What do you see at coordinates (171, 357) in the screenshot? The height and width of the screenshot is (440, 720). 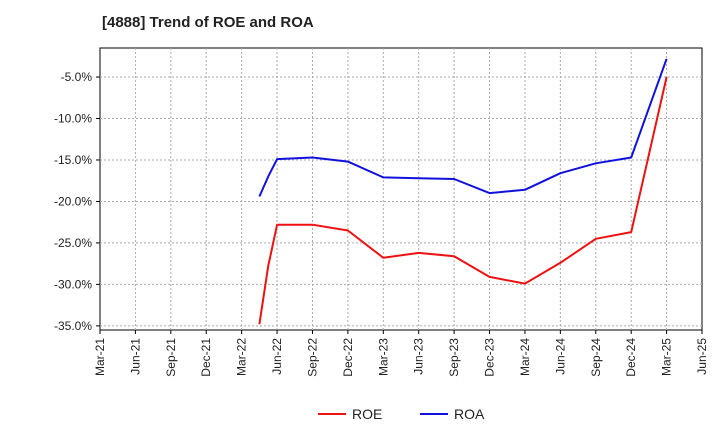 I see `x-tick-label: Sep-21` at bounding box center [171, 357].